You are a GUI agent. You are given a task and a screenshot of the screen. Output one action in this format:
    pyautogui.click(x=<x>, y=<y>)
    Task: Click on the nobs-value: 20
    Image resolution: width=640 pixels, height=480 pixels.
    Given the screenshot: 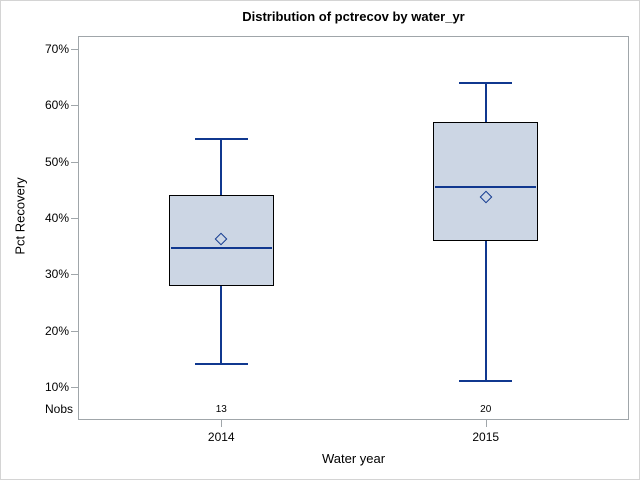 What is the action you would take?
    pyautogui.click(x=486, y=409)
    